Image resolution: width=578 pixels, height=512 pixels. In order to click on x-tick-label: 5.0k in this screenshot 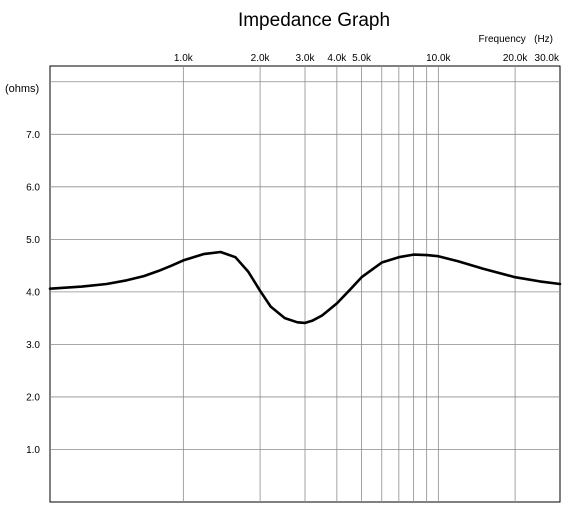, I will do `click(362, 58)`.